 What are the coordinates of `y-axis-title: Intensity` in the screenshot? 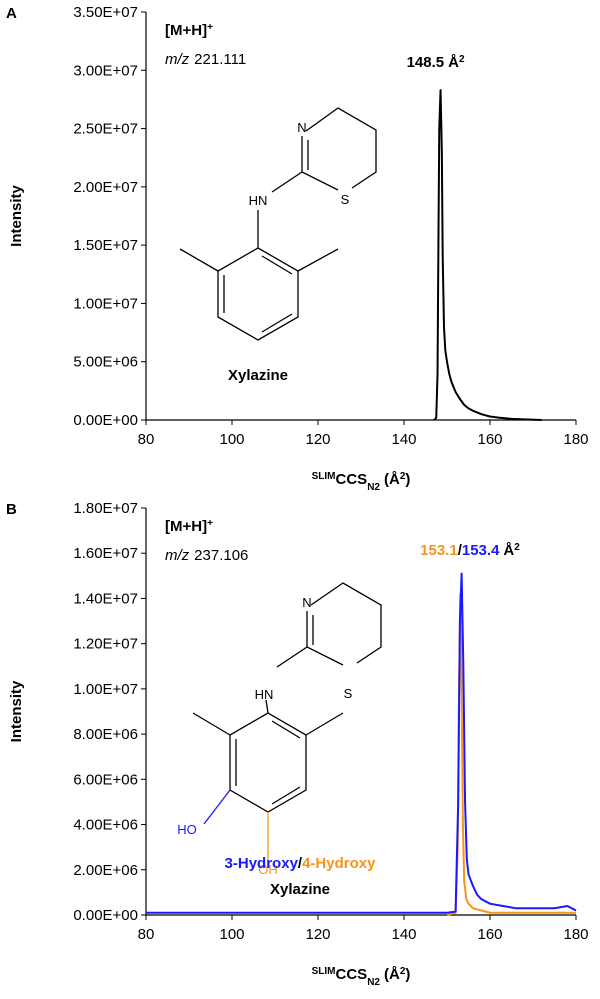 It's located at (16, 711).